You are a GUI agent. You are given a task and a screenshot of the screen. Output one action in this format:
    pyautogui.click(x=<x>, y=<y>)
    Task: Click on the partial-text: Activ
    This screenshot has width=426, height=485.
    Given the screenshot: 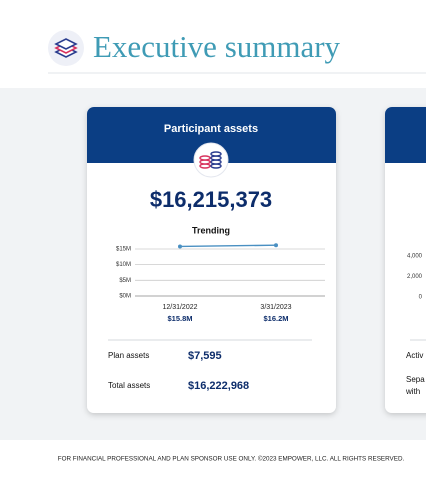 What is the action you would take?
    pyautogui.click(x=414, y=355)
    